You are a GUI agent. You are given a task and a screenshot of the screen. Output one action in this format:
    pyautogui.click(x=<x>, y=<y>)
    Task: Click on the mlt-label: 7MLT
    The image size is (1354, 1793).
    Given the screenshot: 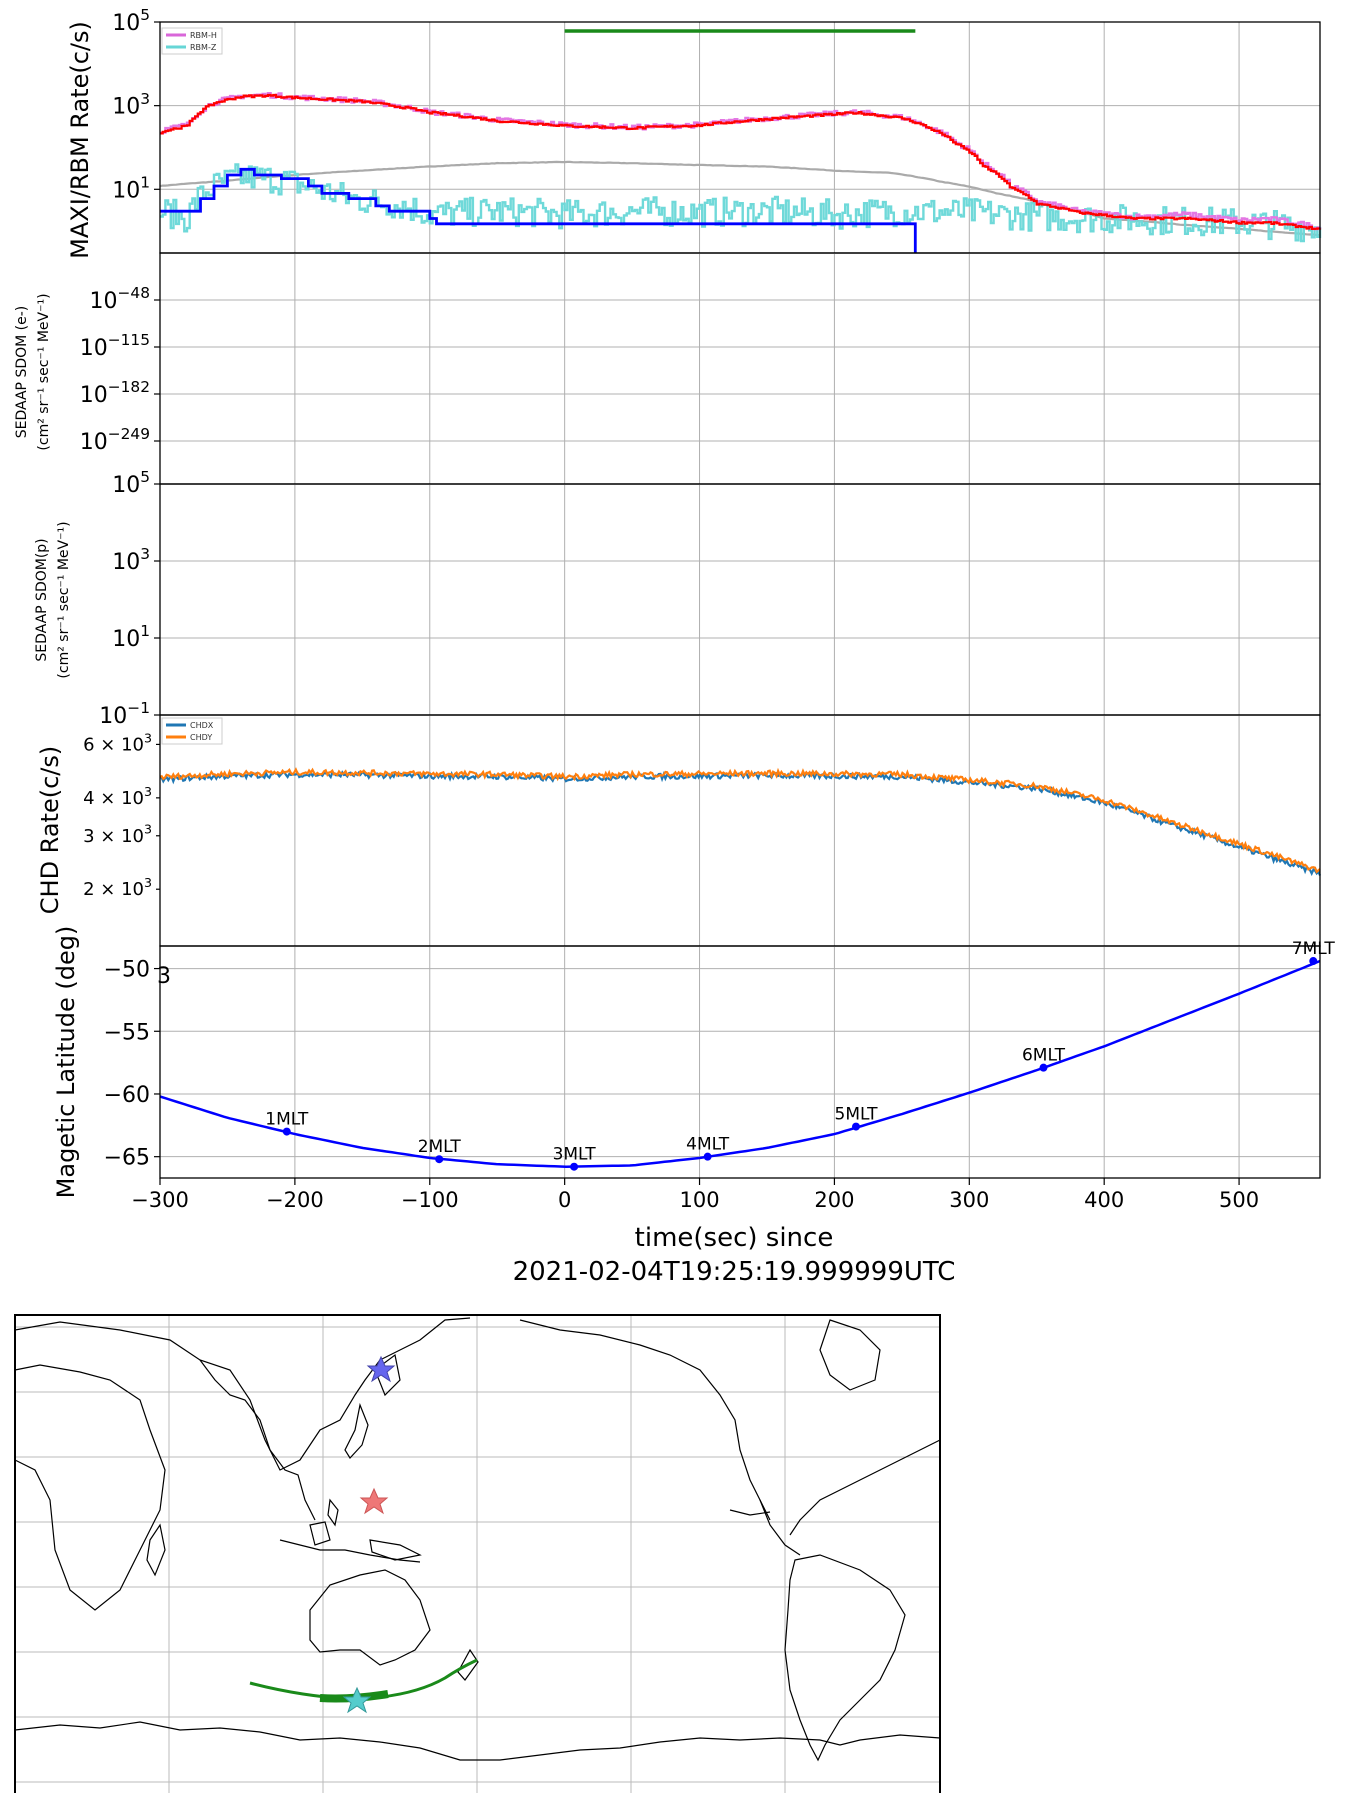 What is the action you would take?
    pyautogui.click(x=1314, y=949)
    